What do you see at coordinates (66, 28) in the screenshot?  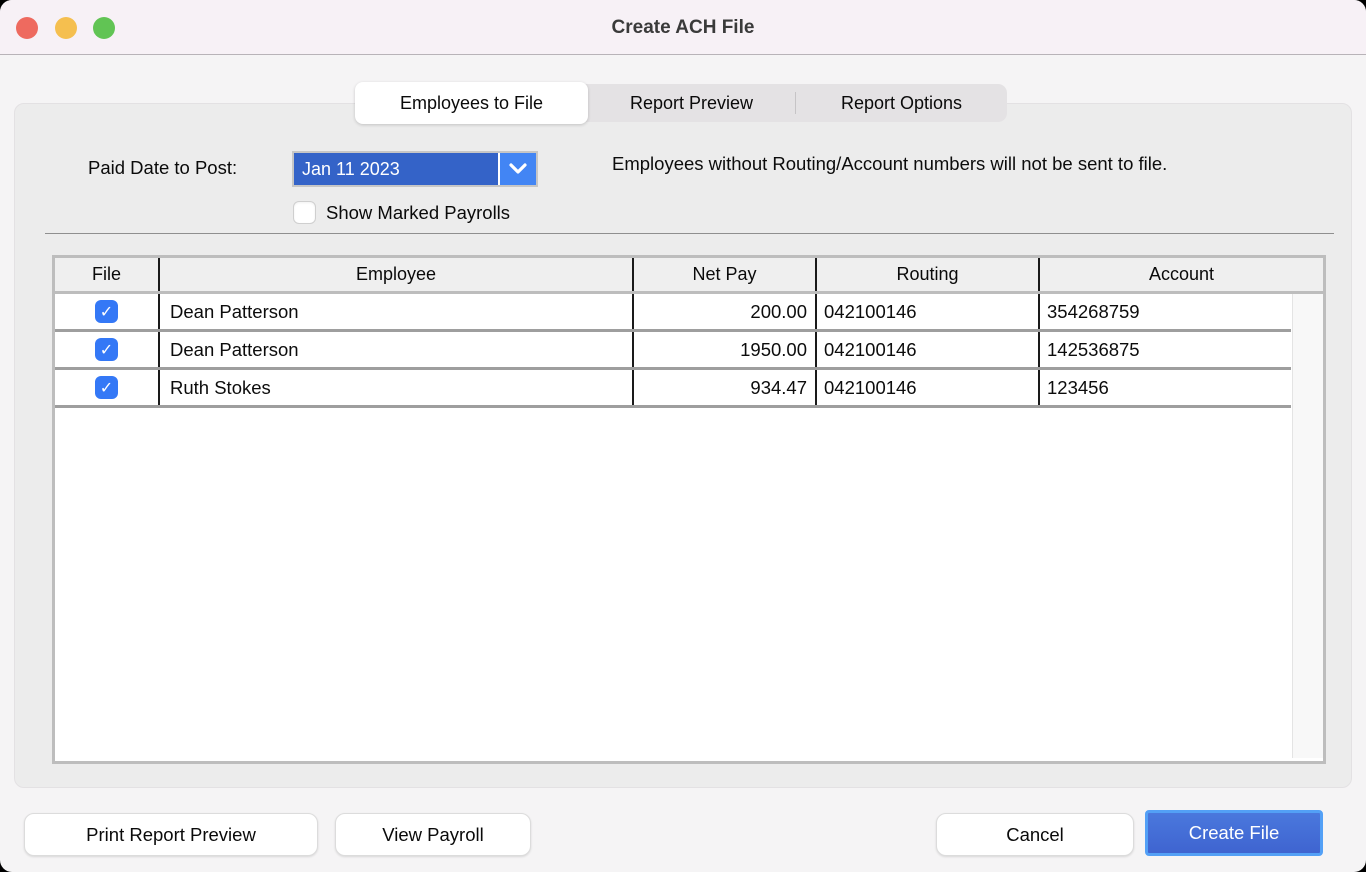 I see `minimize-window-button` at bounding box center [66, 28].